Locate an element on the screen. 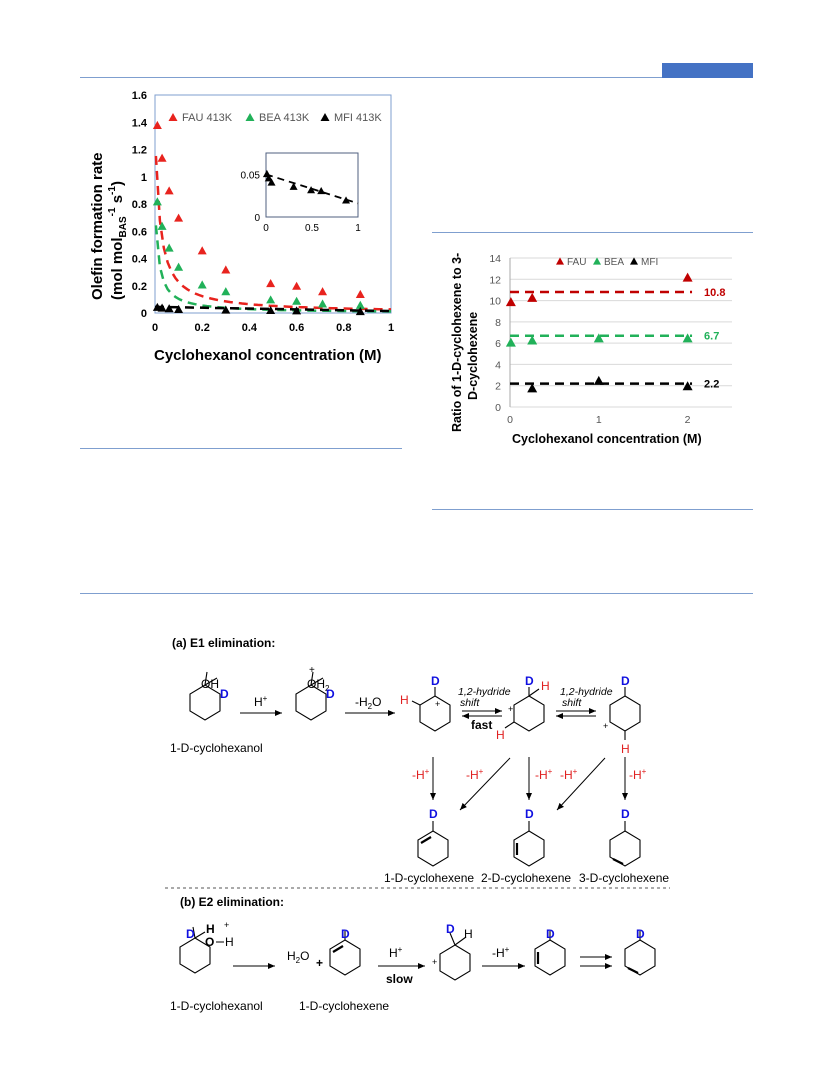 This screenshot has width=833, height=1091. figure-caption-rule-left is located at coordinates (241, 448).